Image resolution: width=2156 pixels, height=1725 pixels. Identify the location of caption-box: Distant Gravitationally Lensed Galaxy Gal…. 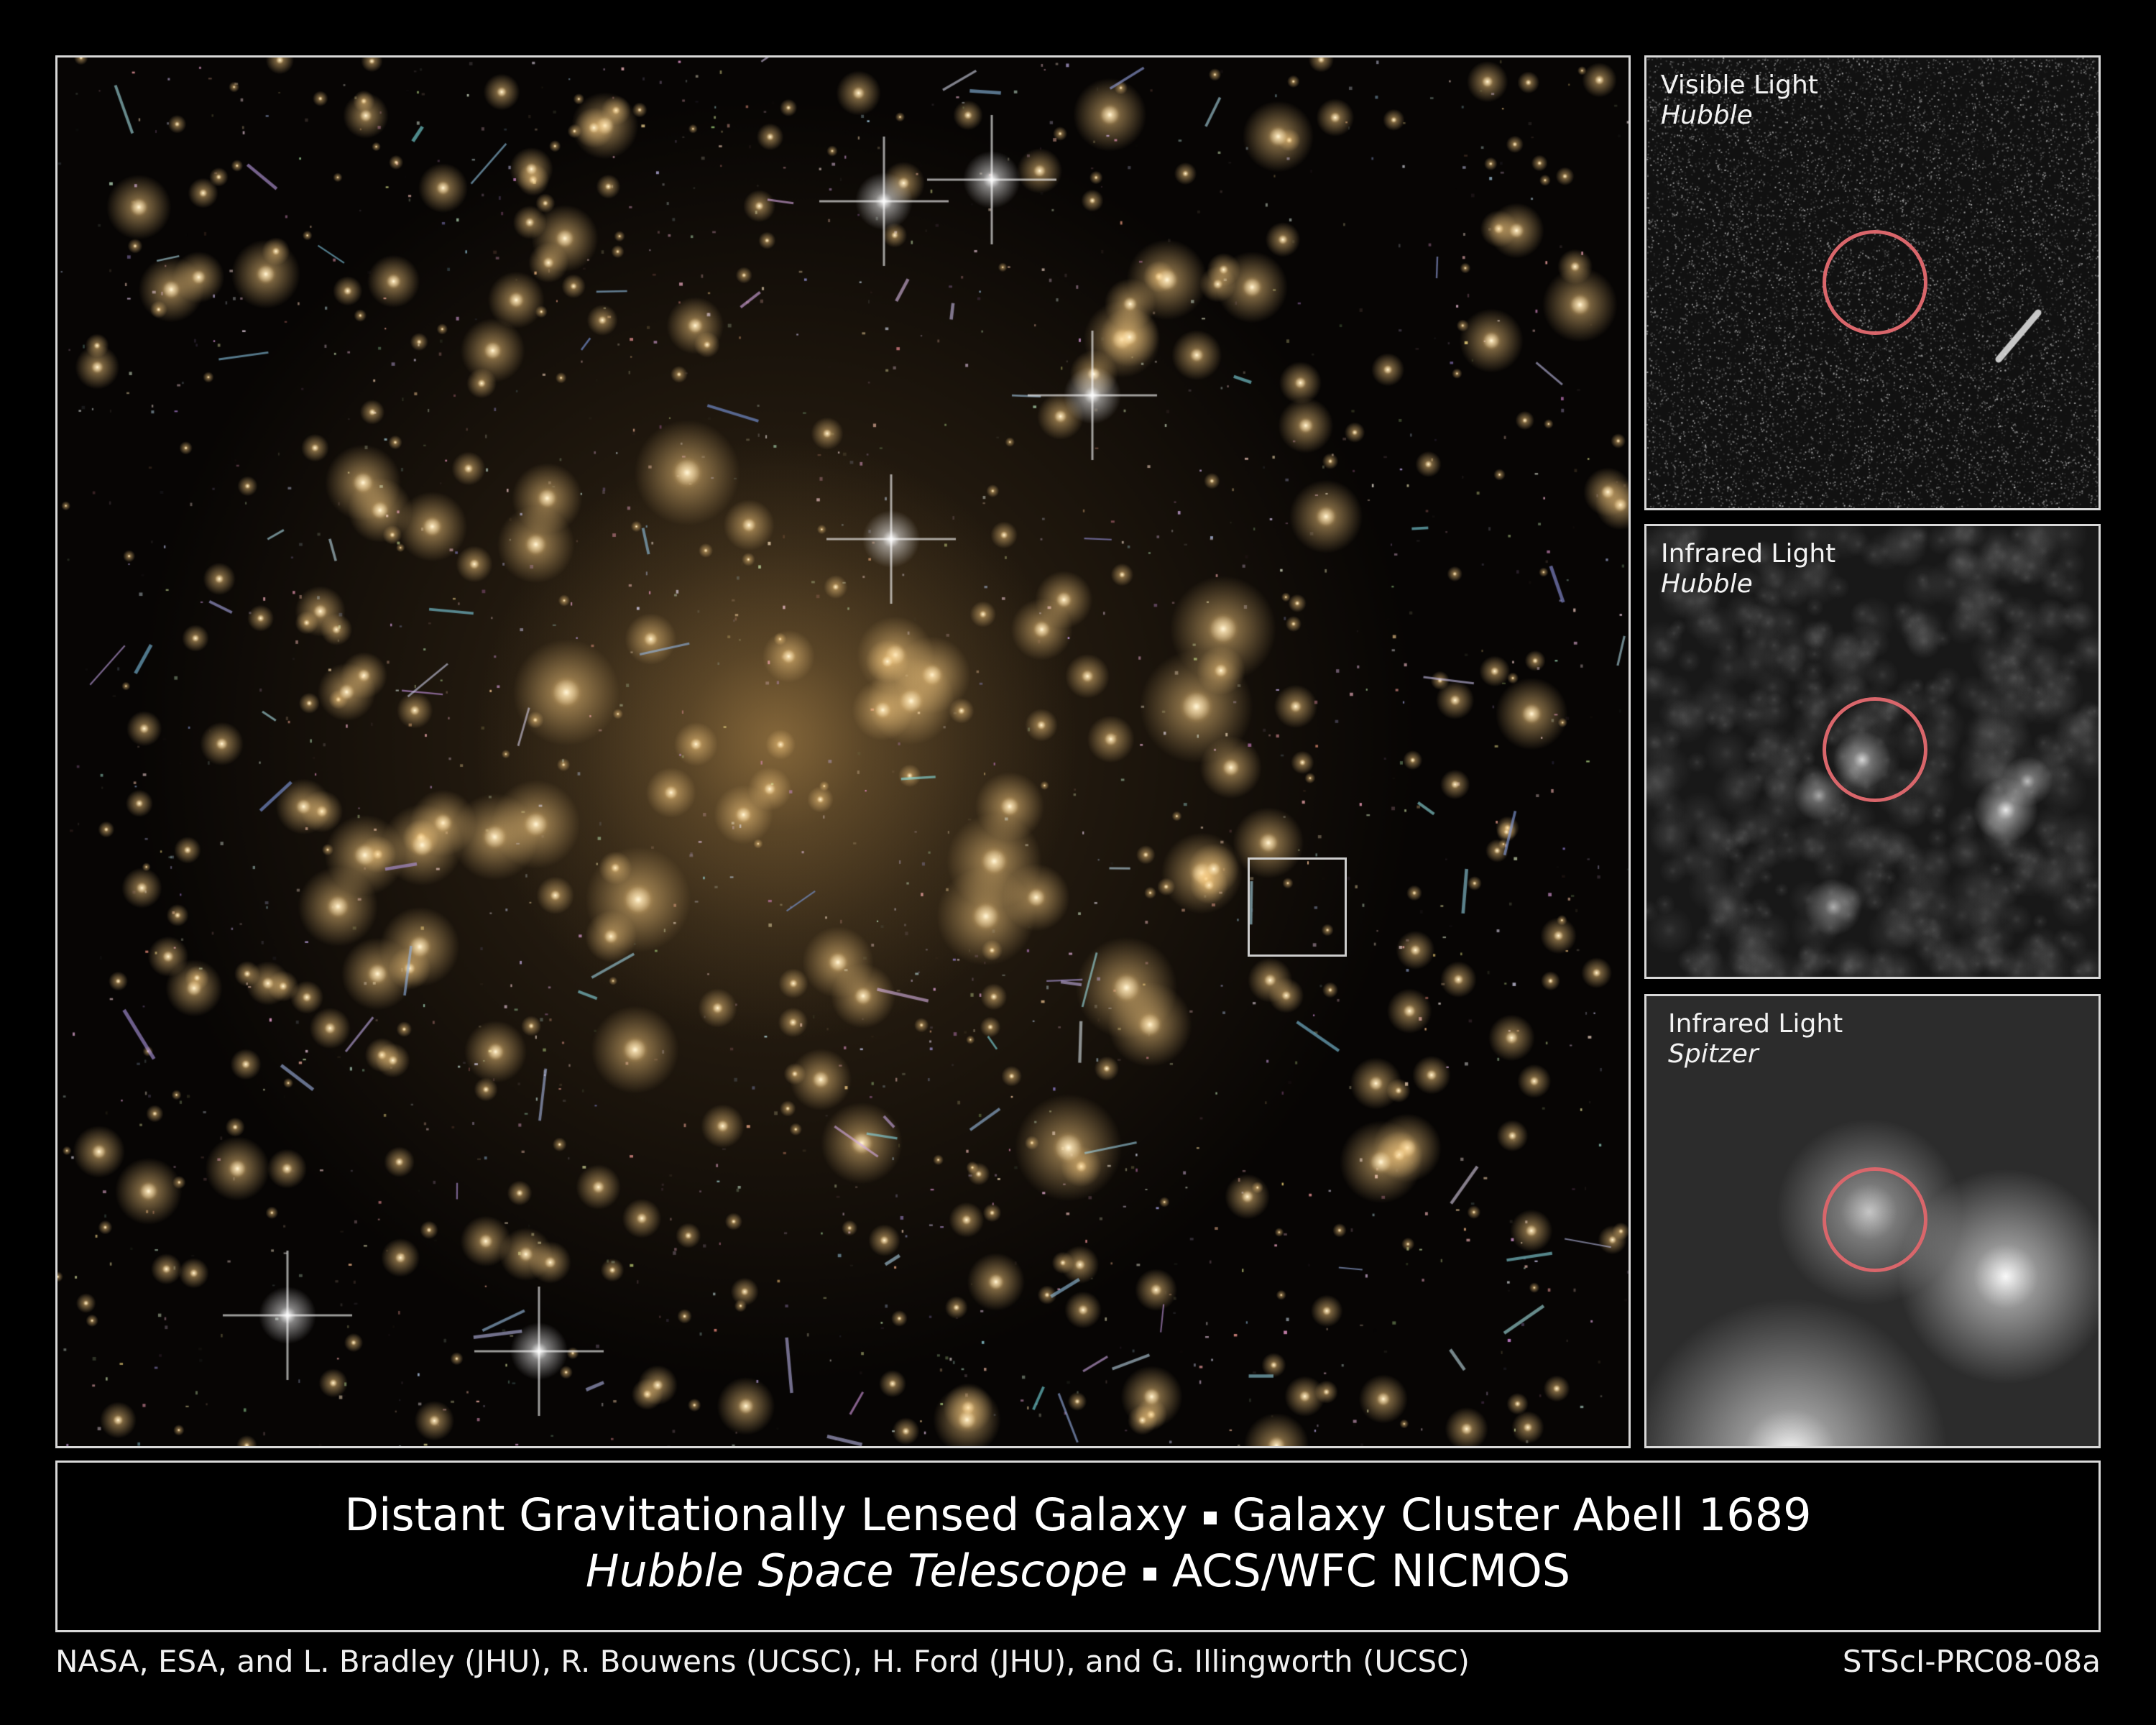
(1078, 1546).